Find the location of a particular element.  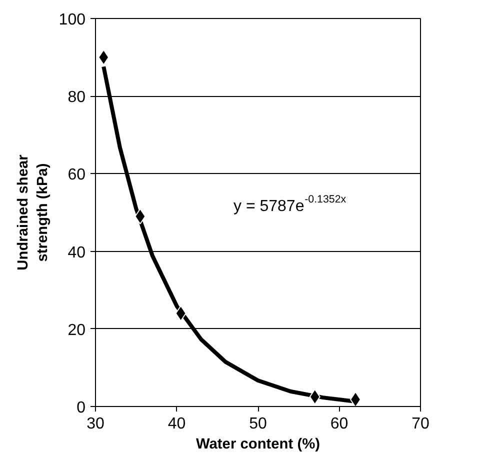

y-axis-title: Undrained shear strength (kPa) is located at coordinates (33, 212).